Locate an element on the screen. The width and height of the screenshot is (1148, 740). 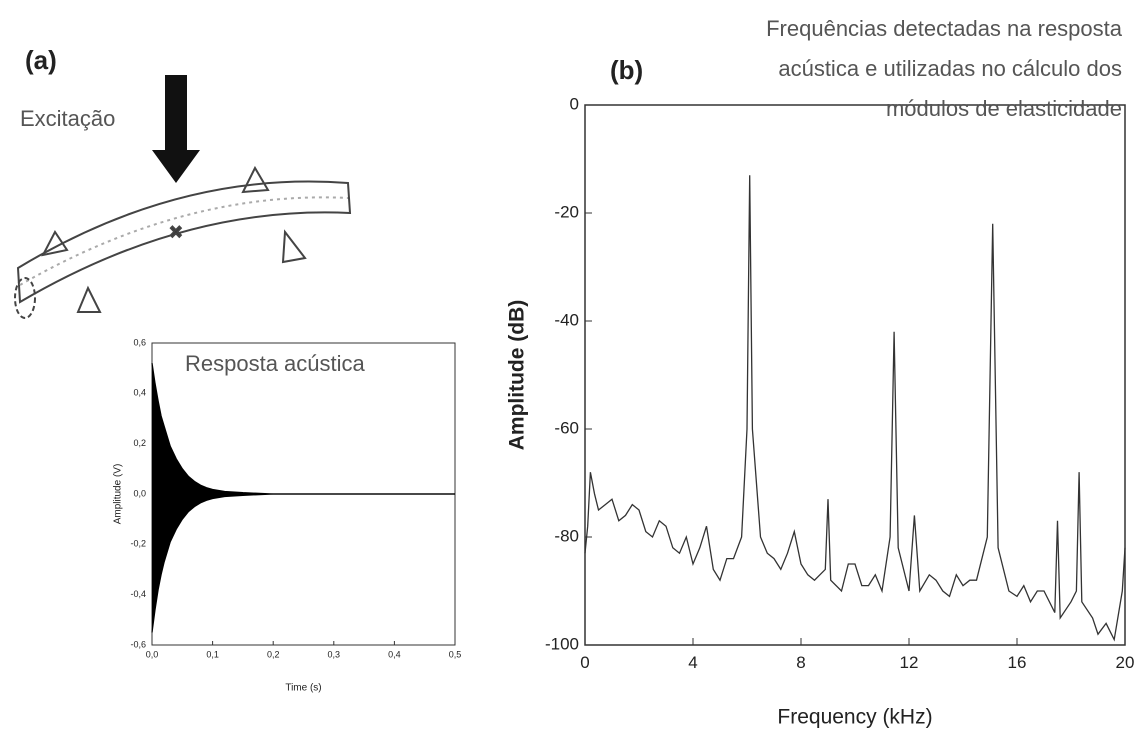
panel-label: (b) is located at coordinates (626, 70).